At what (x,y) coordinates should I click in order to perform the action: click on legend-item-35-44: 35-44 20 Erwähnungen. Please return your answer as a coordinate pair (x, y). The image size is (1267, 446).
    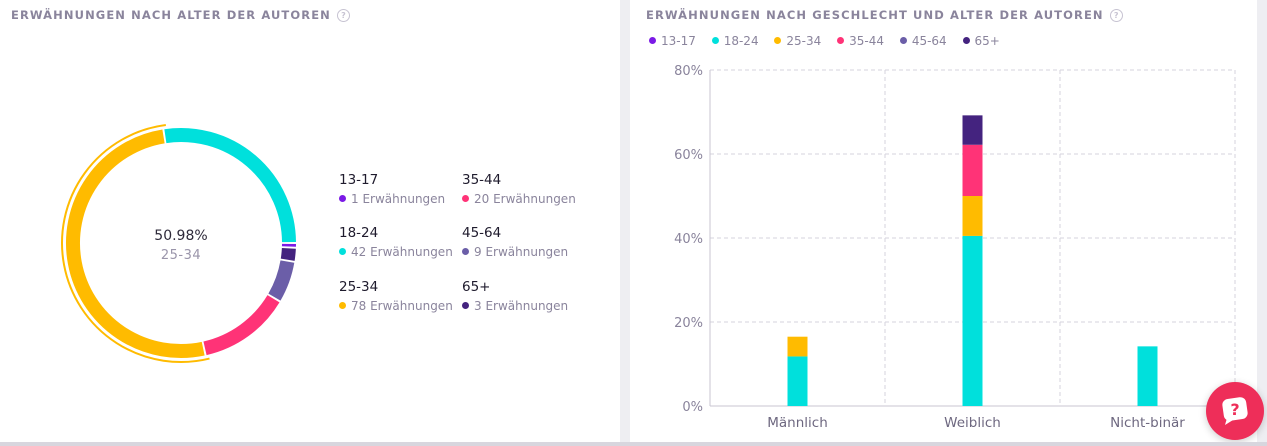
    Looking at the image, I should click on (527, 189).